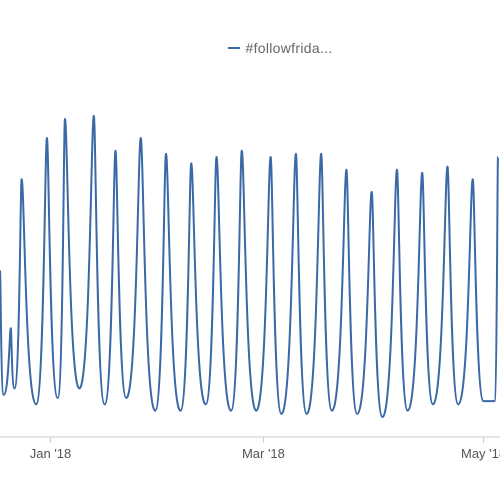 The width and height of the screenshot is (500, 500). Describe the element at coordinates (51, 453) in the screenshot. I see `x-tick-label: Jan '18` at that location.